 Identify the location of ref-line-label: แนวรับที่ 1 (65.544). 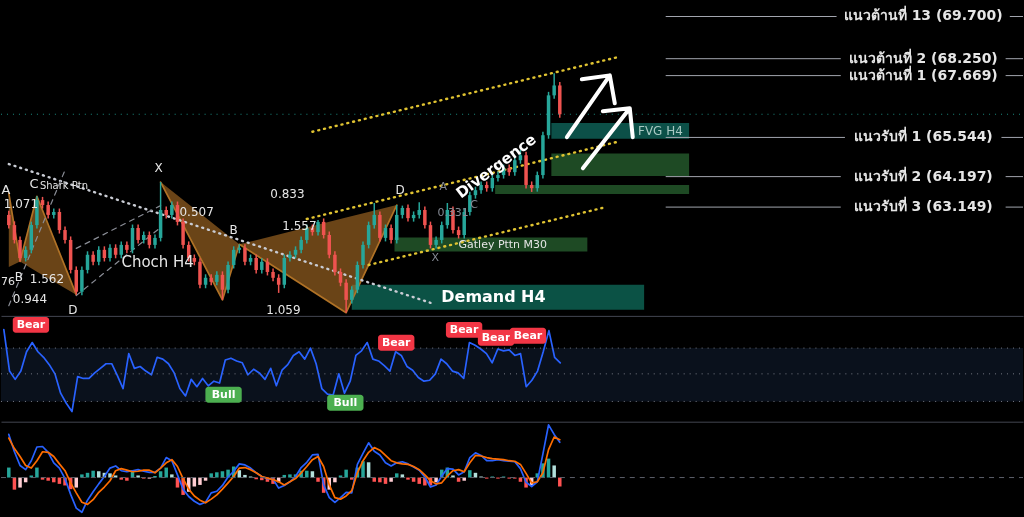
(923, 135).